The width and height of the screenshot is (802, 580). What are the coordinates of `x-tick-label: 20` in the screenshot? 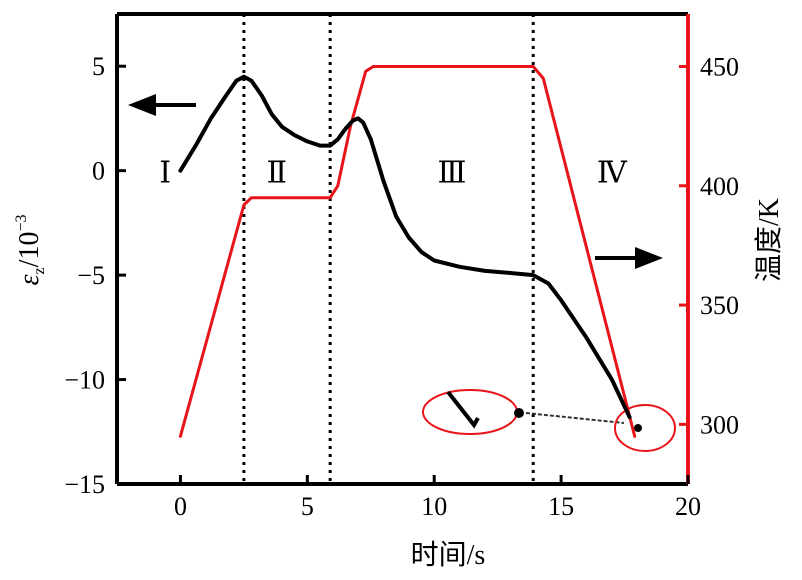 It's located at (688, 506).